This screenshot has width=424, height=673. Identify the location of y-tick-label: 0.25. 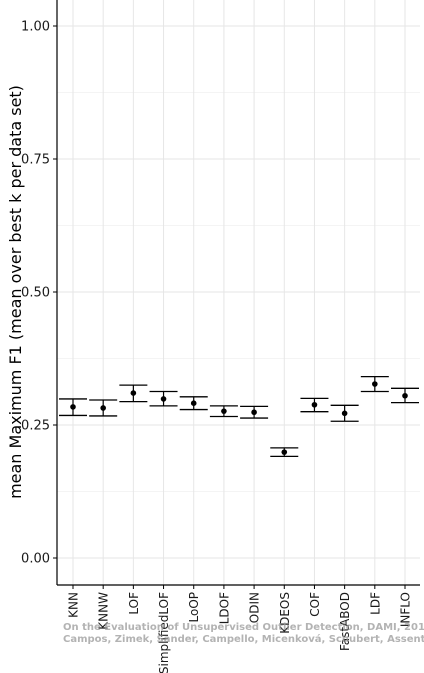
(35, 426).